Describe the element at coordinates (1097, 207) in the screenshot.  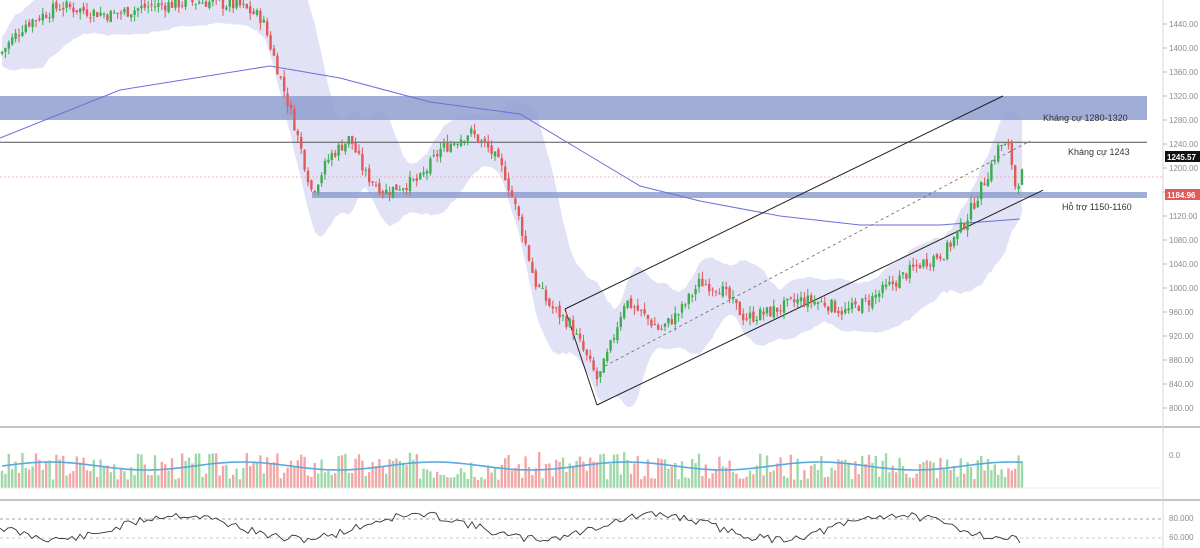
I see `support-zone-label: Hỗ trợ 1150-1160` at that location.